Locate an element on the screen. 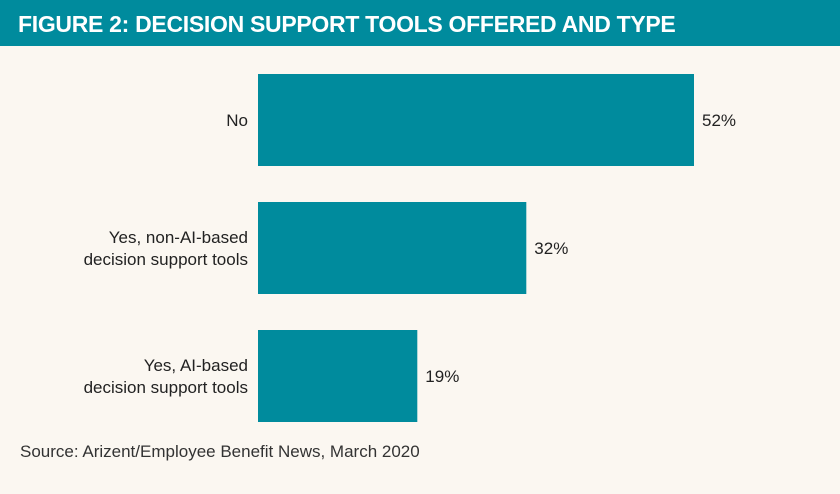 This screenshot has width=840, height=494. value-label-0: 52% is located at coordinates (719, 120).